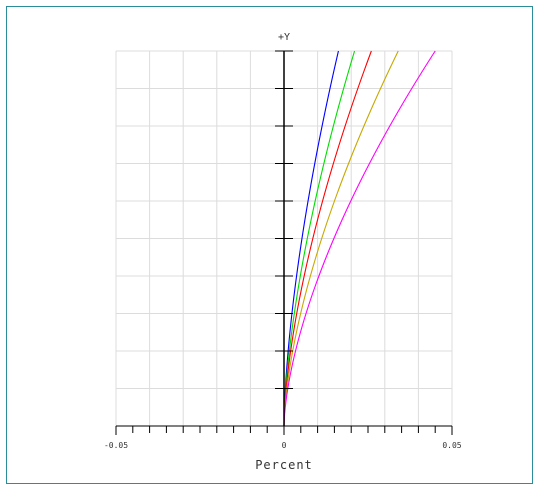 The height and width of the screenshot is (490, 541). I want to click on x-tick-label: 0.05, so click(451, 445).